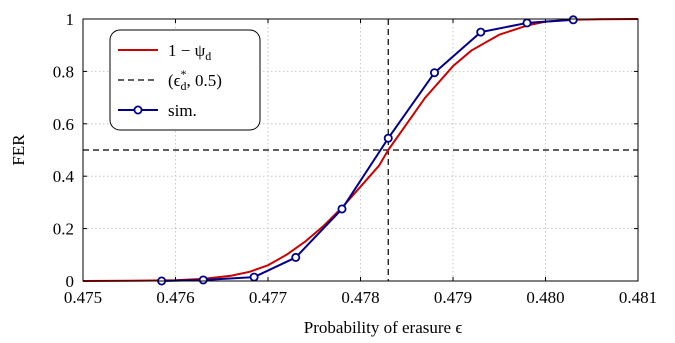 The width and height of the screenshot is (675, 343). I want to click on x-tick-label: 0.481, so click(638, 297).